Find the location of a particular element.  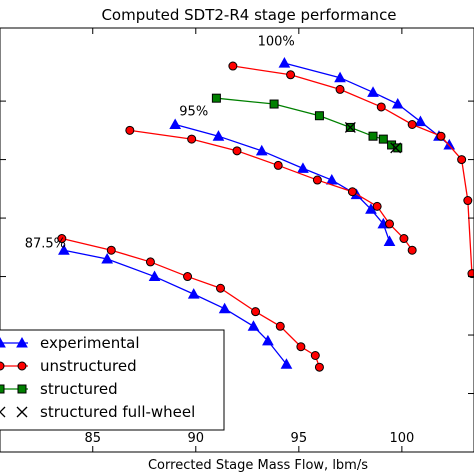

legend-label: structured full-wheel is located at coordinates (117, 412).